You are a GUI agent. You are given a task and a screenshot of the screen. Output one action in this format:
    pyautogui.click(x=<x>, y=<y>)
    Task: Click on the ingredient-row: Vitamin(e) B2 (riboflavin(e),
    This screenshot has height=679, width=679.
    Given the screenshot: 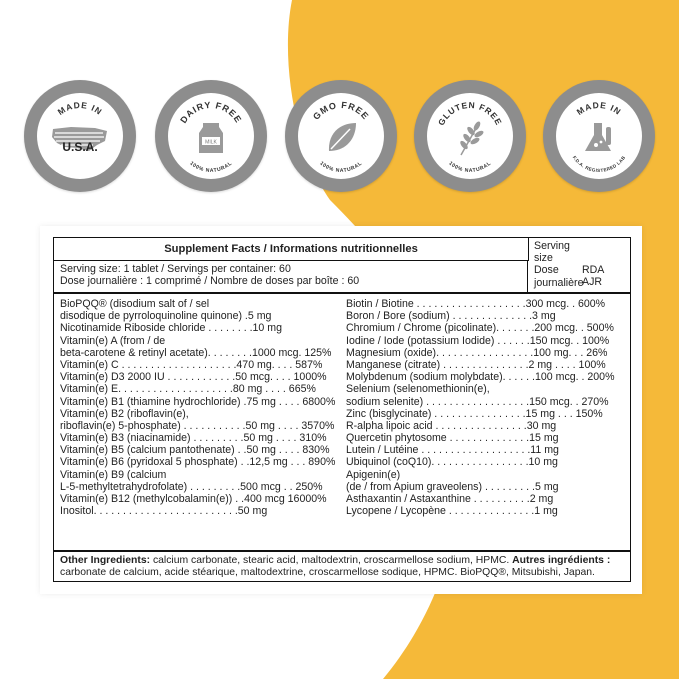 What is the action you would take?
    pyautogui.click(x=124, y=413)
    